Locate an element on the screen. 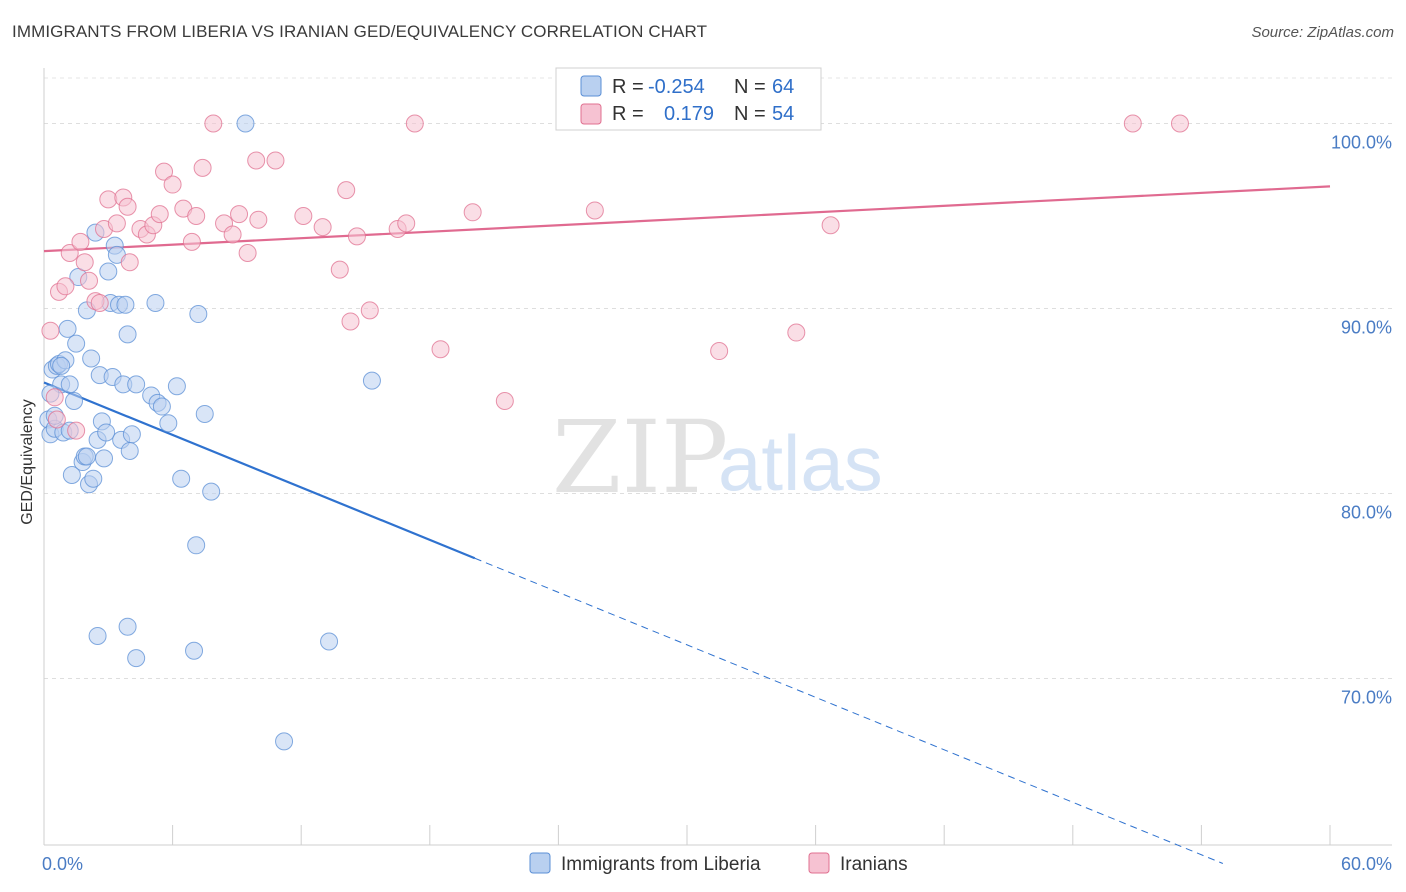 Image resolution: width=1406 pixels, height=892 pixels. liberia-trend-line is located at coordinates (259, 470).